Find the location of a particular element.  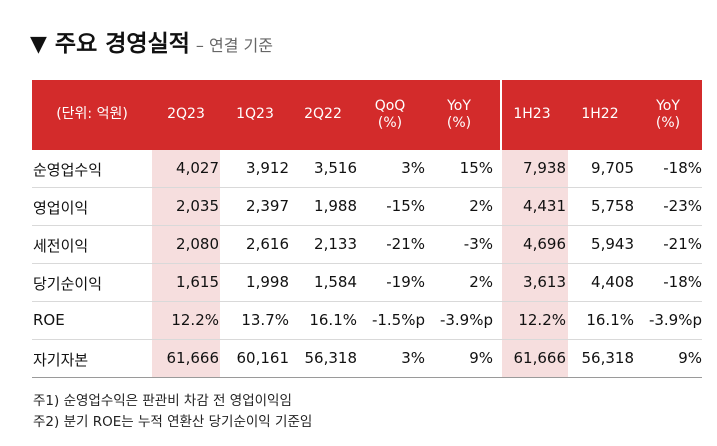

row-label: 순영업수익 is located at coordinates (68, 170).